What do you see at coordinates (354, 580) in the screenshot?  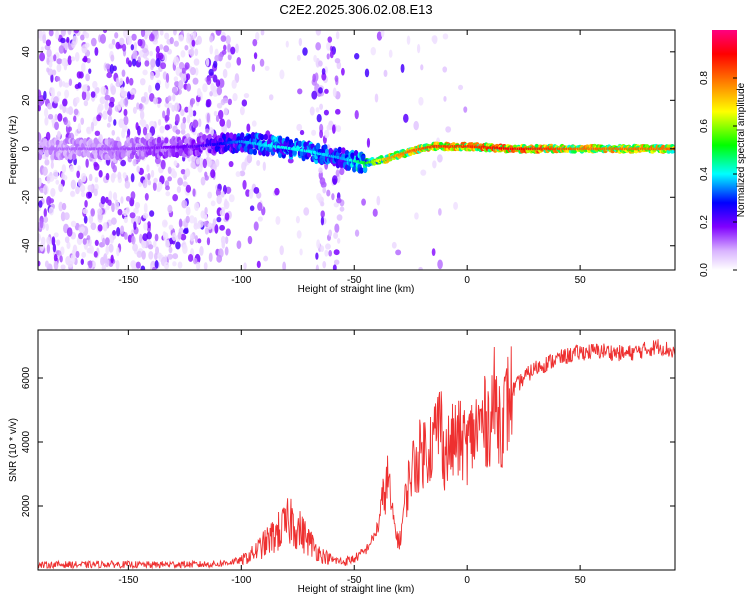 I see `snr-x-tick-label: -50` at bounding box center [354, 580].